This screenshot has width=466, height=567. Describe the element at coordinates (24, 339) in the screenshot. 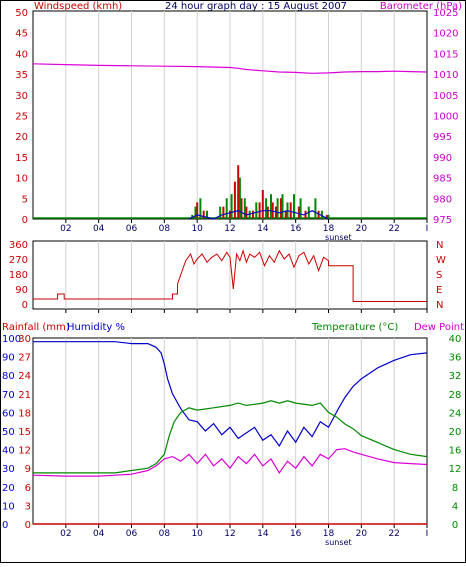

I see `rainfall-tick-label: 30` at that location.